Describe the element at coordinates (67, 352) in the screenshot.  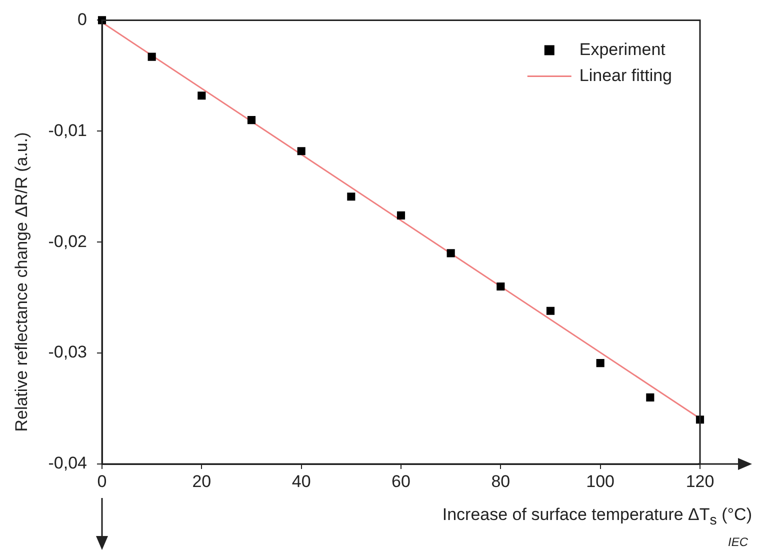
I see `y-tick-label: -0,03` at that location.